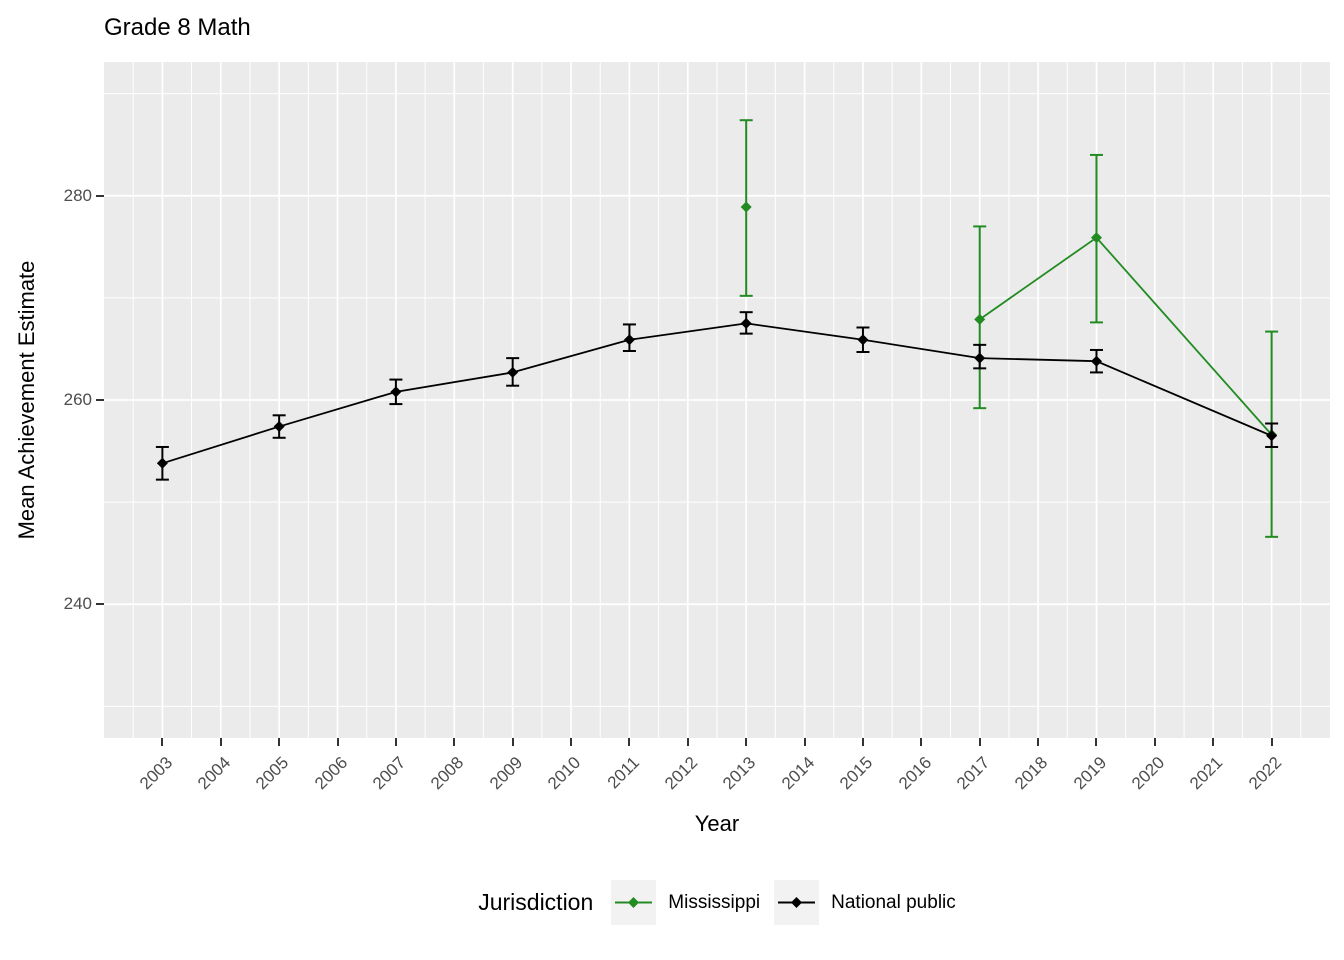 The image size is (1344, 960). I want to click on y-axis-title: Mean Achievement Estimate, so click(26, 400).